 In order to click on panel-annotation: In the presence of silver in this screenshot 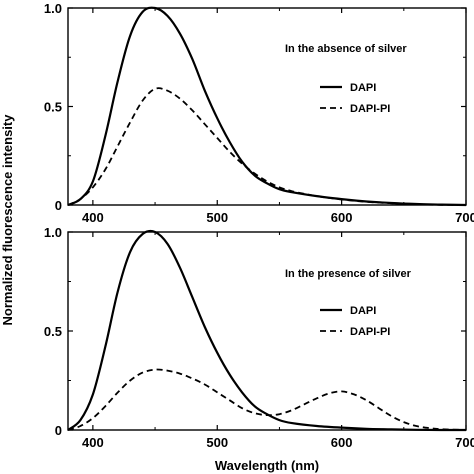, I will do `click(348, 274)`.